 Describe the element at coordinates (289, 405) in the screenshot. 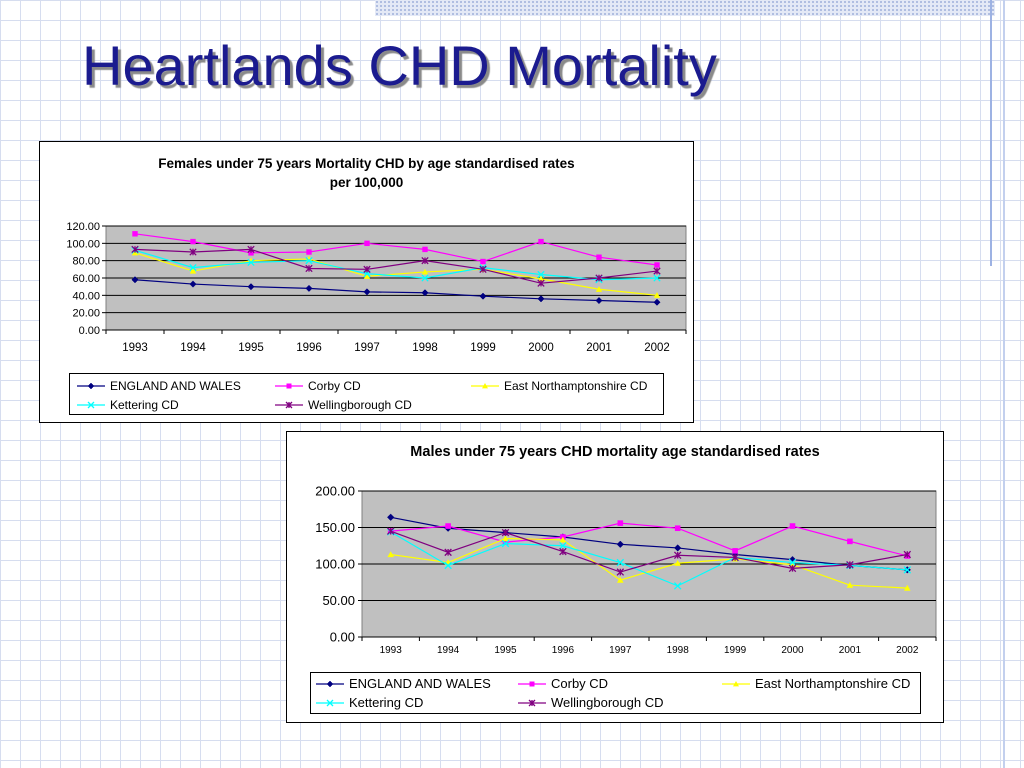

I see `legend-key-wellingborough-cd` at that location.